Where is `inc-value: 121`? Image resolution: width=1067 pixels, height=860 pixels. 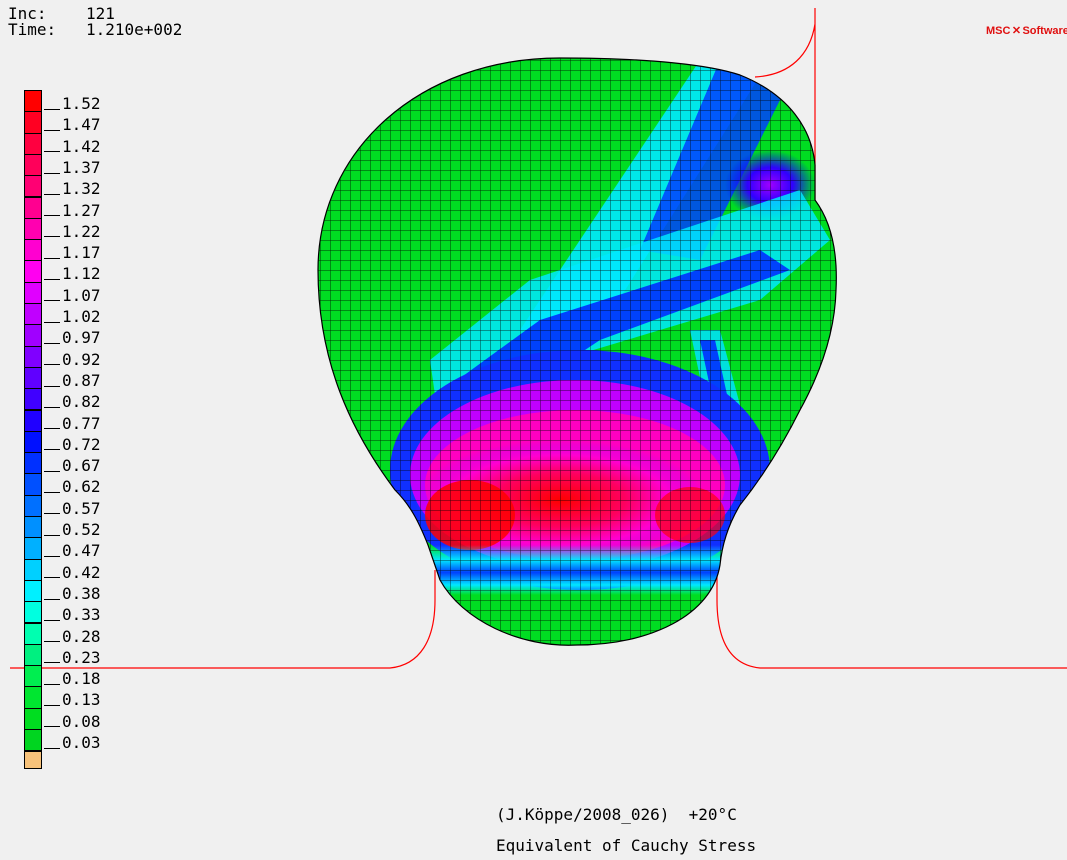
inc-value: 121 is located at coordinates (100, 13).